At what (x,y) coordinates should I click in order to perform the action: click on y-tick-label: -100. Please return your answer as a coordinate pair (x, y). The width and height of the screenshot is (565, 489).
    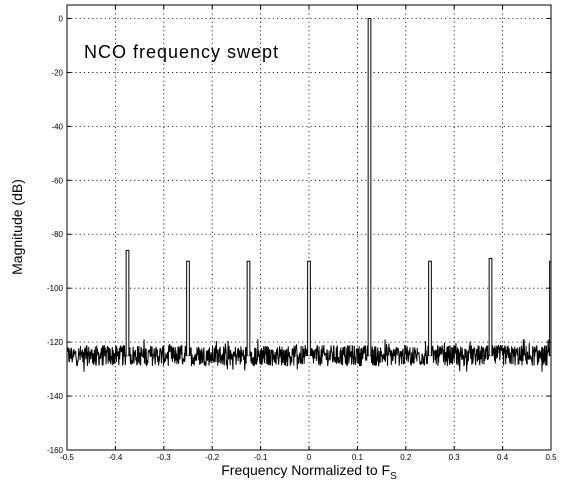
    Looking at the image, I should click on (55, 288).